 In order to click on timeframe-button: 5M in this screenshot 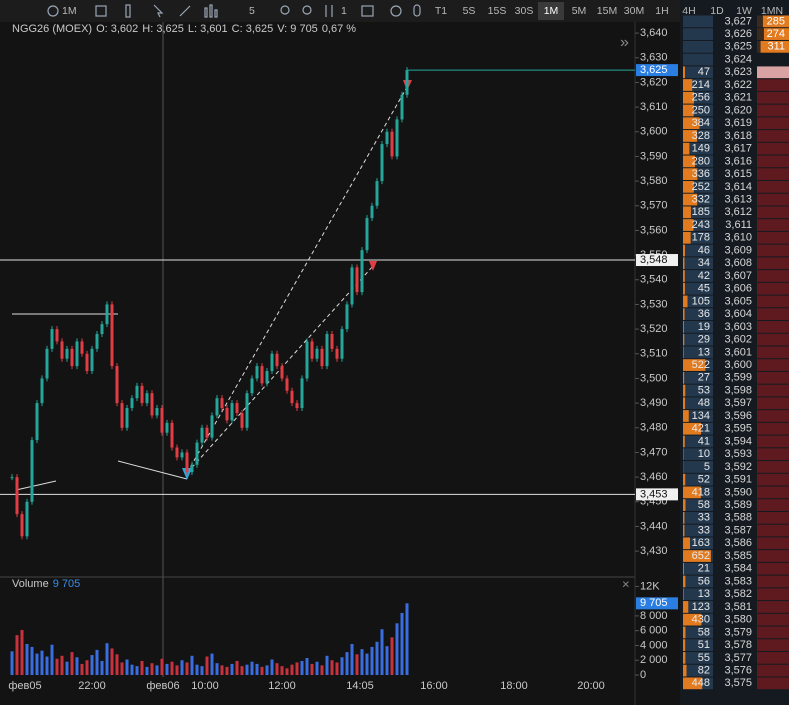, I will do `click(579, 11)`.